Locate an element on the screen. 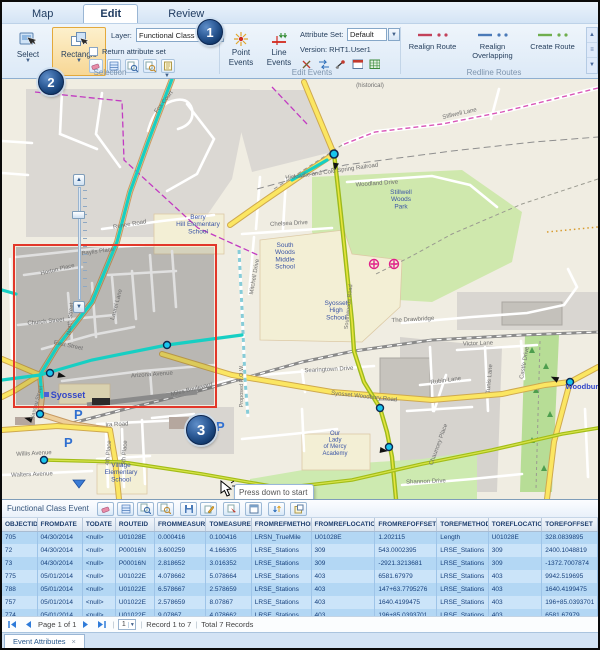 The image size is (600, 650). table-cell: LRSE_Stations is located at coordinates (281, 612).